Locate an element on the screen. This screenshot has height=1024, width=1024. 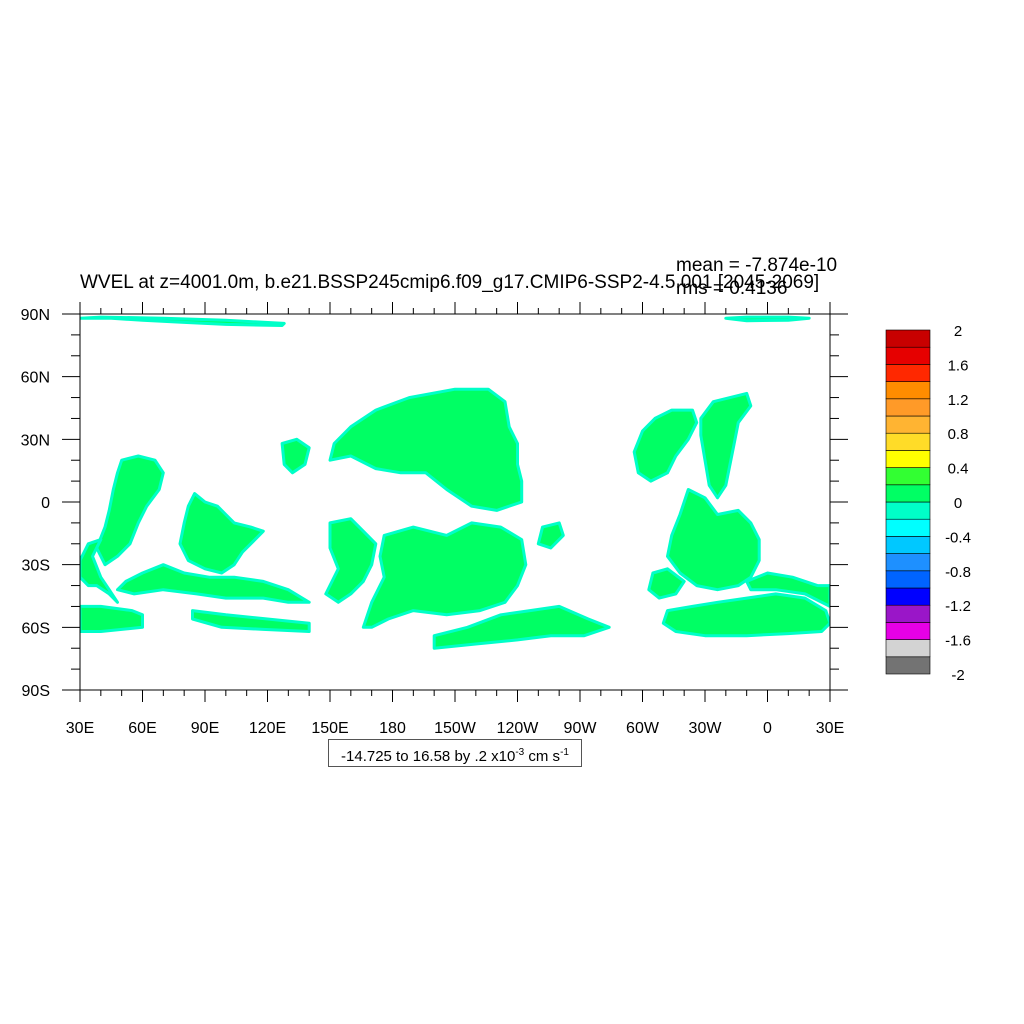
colorbar-label: 0 is located at coordinates (958, 503).